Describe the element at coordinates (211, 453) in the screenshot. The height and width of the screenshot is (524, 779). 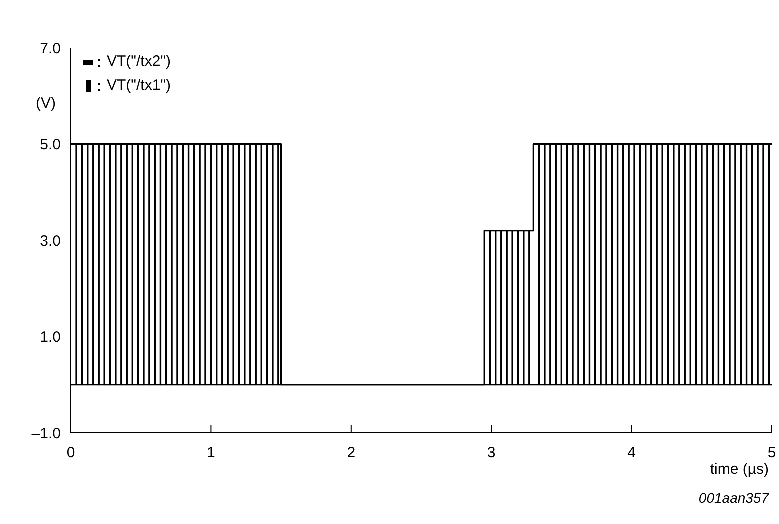
I see `x-tick-label: 1` at that location.